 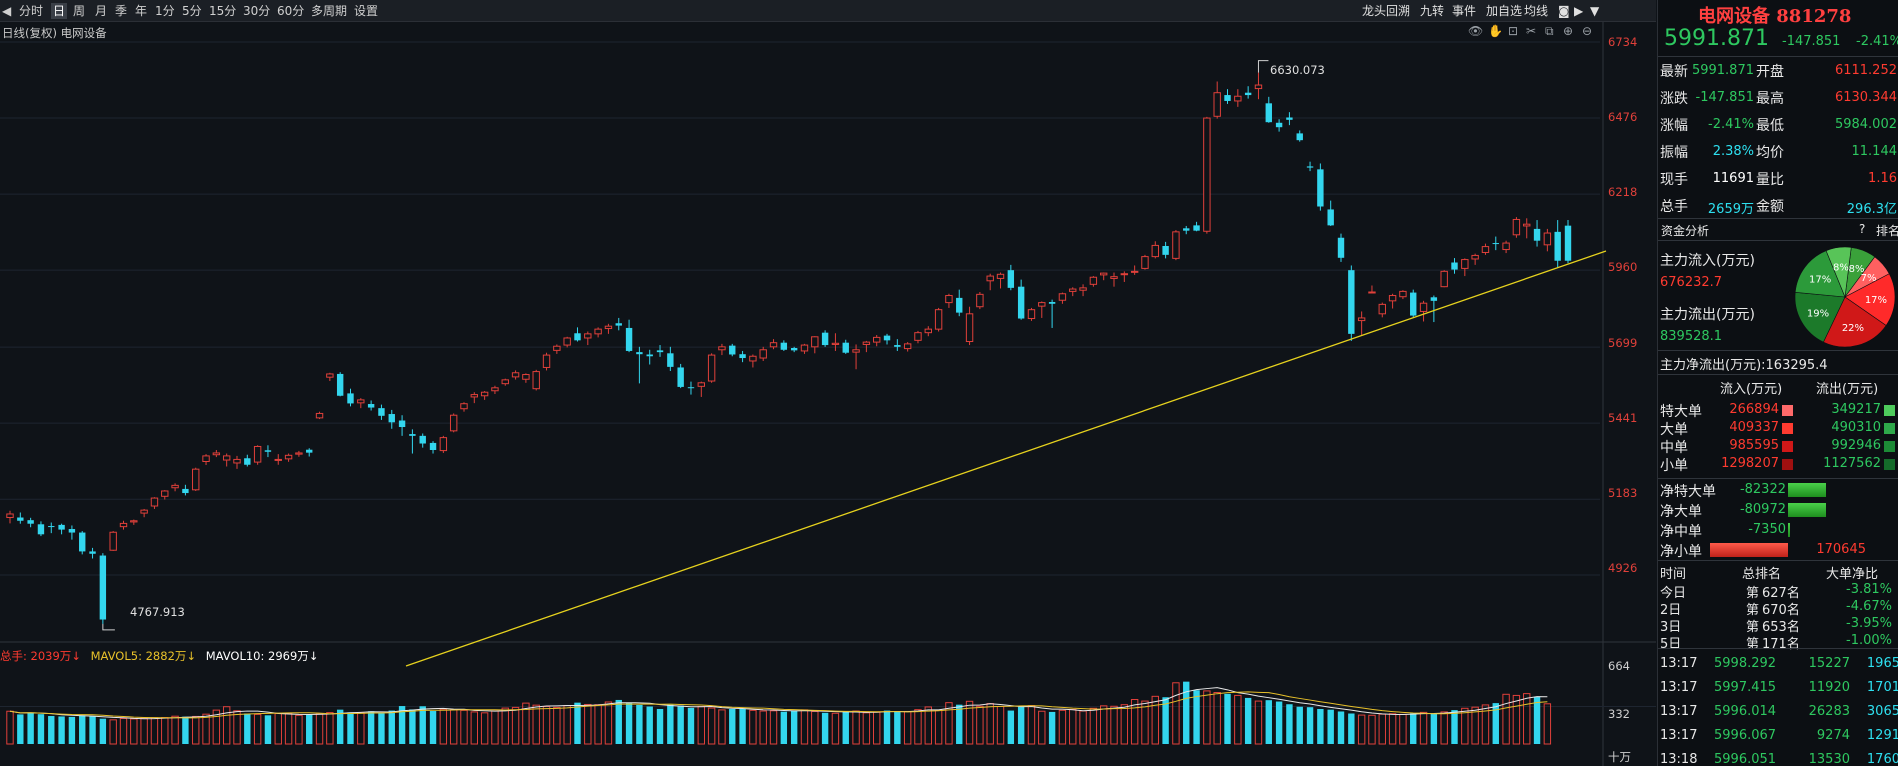 What do you see at coordinates (1504, 11) in the screenshot?
I see `add-watchlist-button: 加自选` at bounding box center [1504, 11].